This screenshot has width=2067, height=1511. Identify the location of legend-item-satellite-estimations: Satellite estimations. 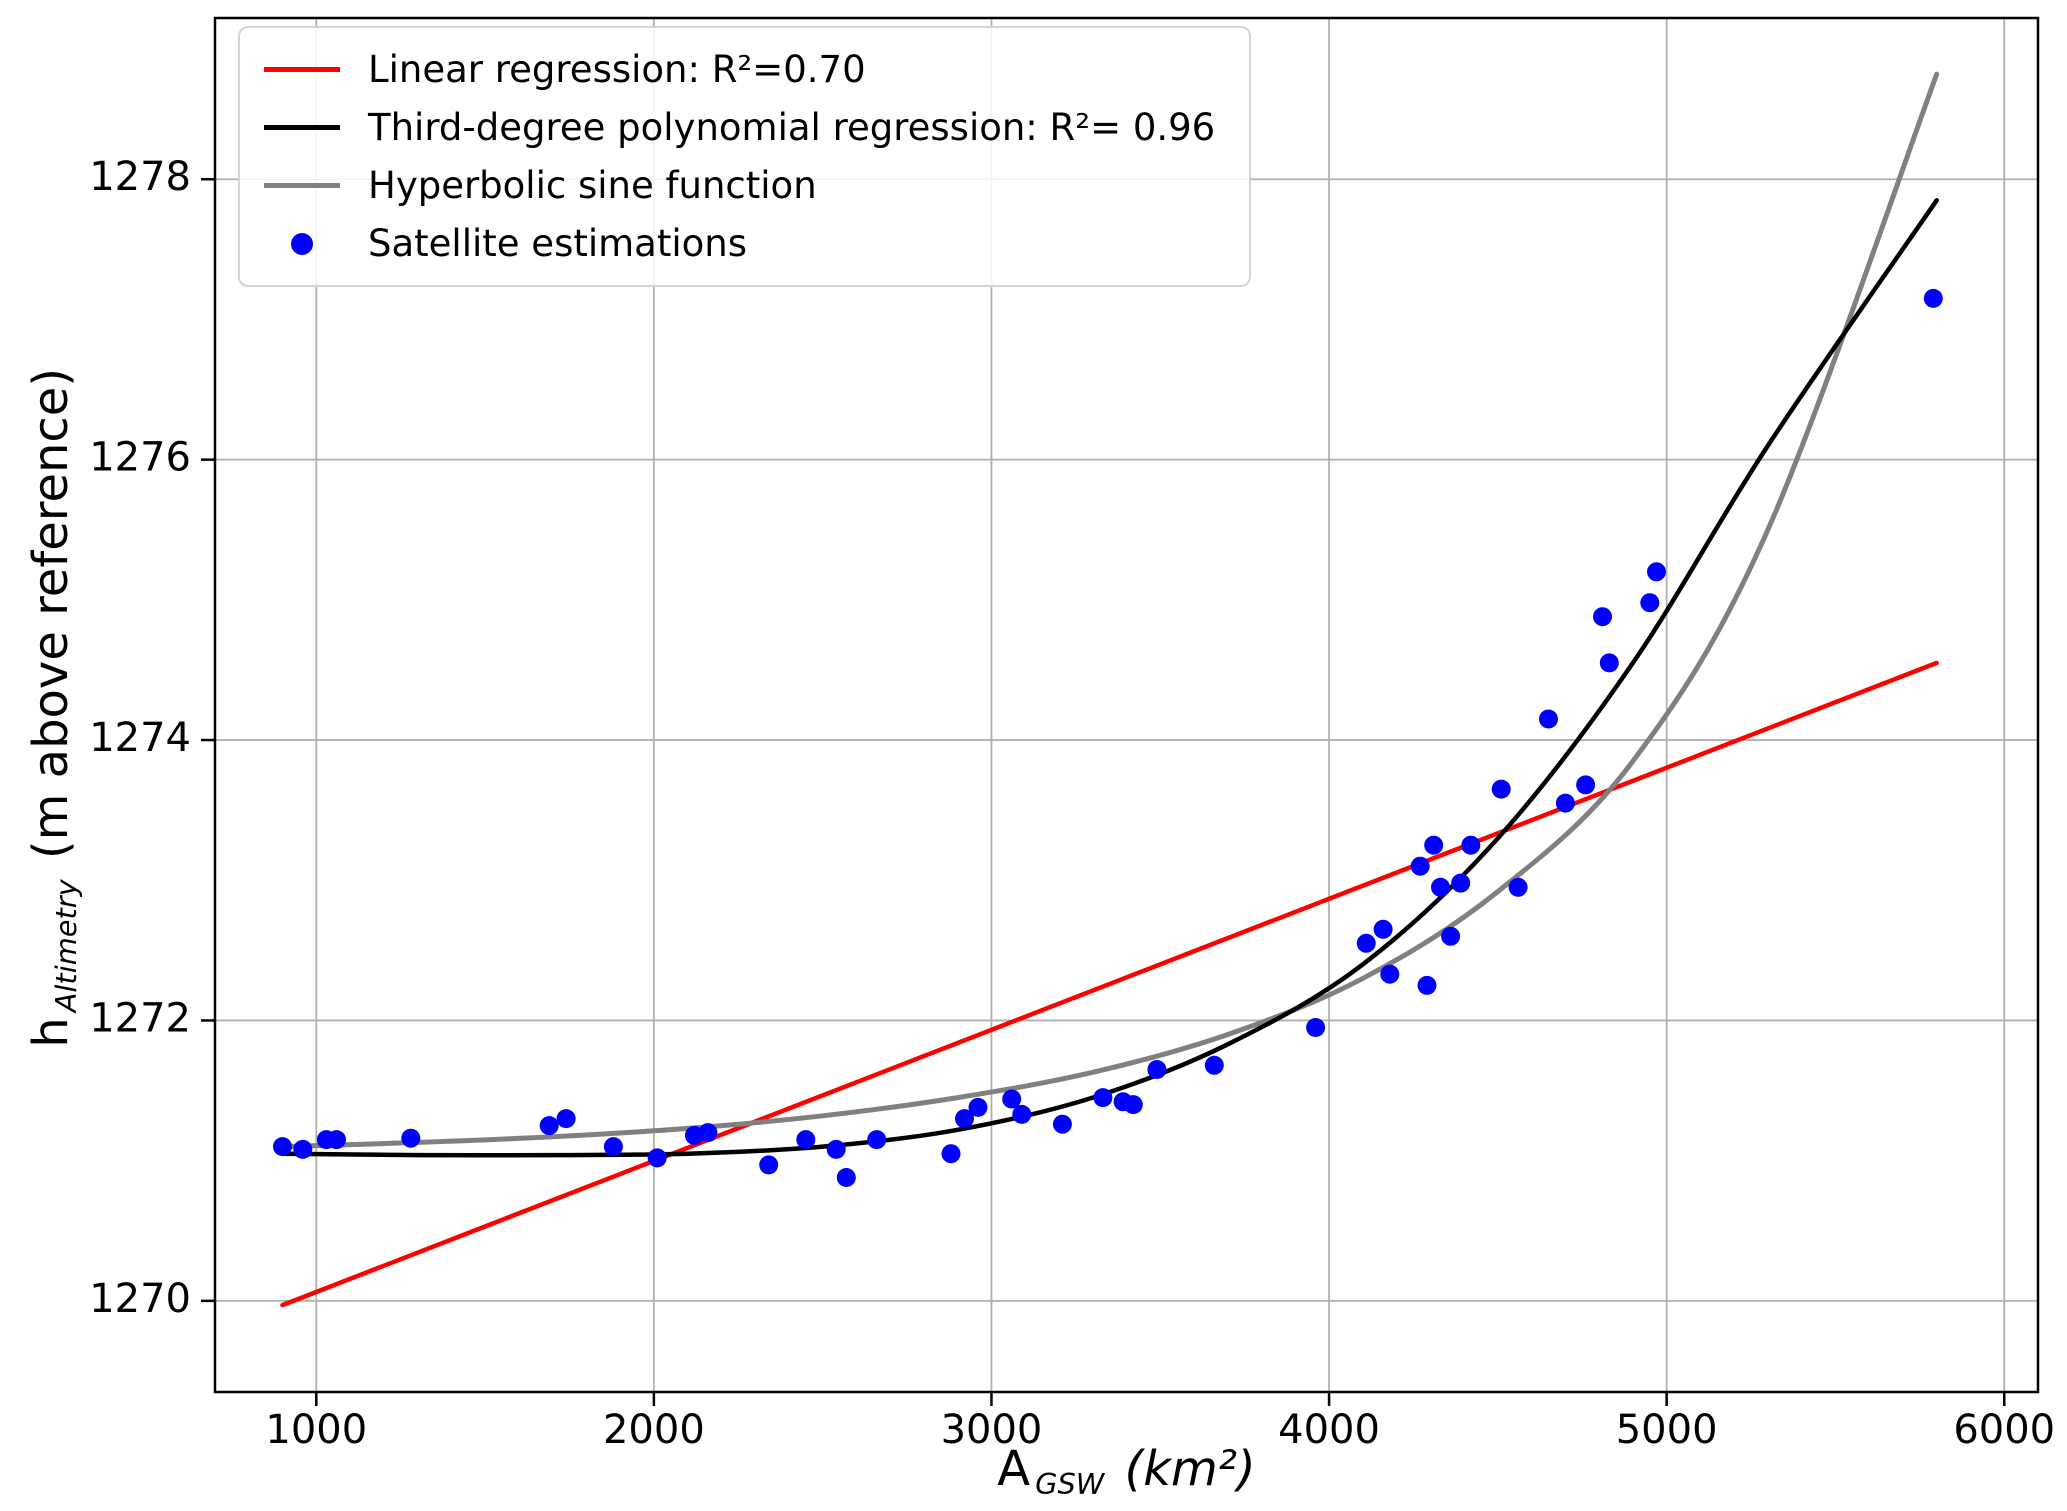
(739, 243).